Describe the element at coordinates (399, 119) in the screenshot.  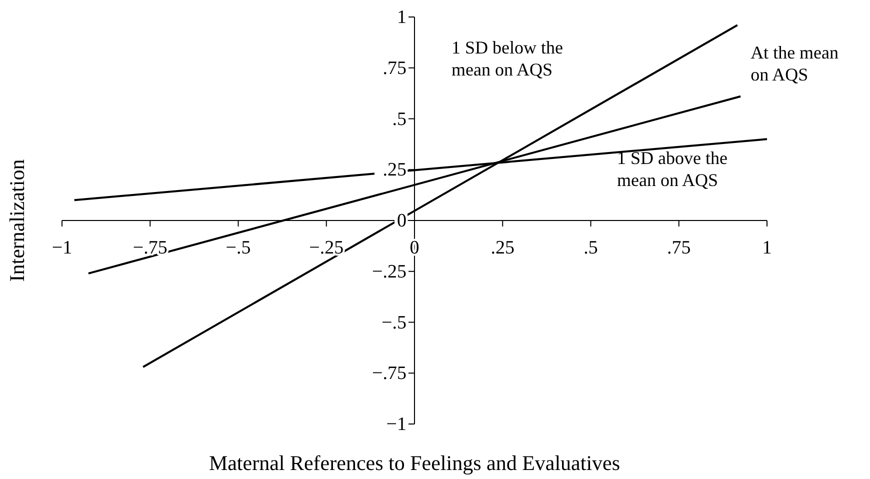
I see `y-tick-label: .5` at that location.